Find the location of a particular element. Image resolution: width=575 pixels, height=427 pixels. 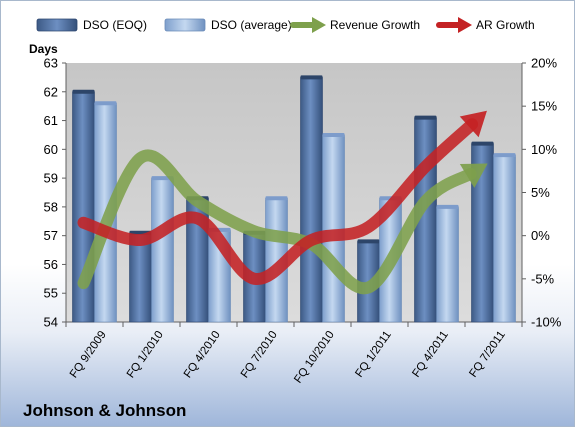

x-tick-label: FQ 7/2010 is located at coordinates (259, 354).